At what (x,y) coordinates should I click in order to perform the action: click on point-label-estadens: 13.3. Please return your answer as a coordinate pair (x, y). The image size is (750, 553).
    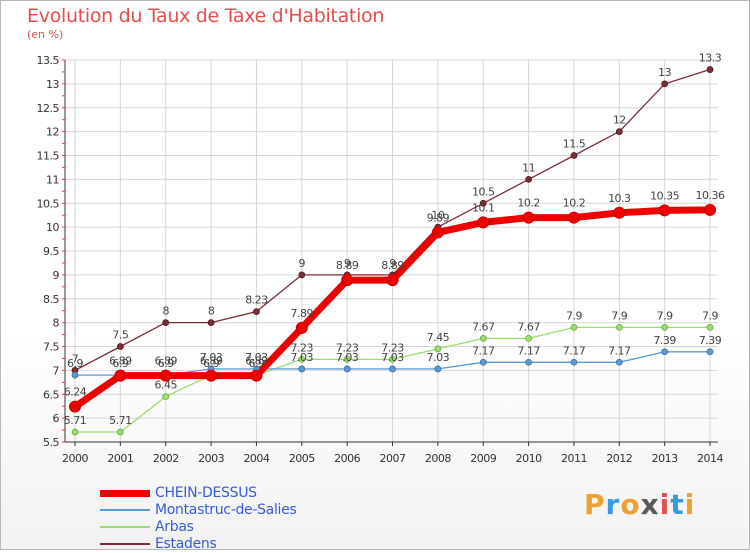
    Looking at the image, I should click on (710, 58).